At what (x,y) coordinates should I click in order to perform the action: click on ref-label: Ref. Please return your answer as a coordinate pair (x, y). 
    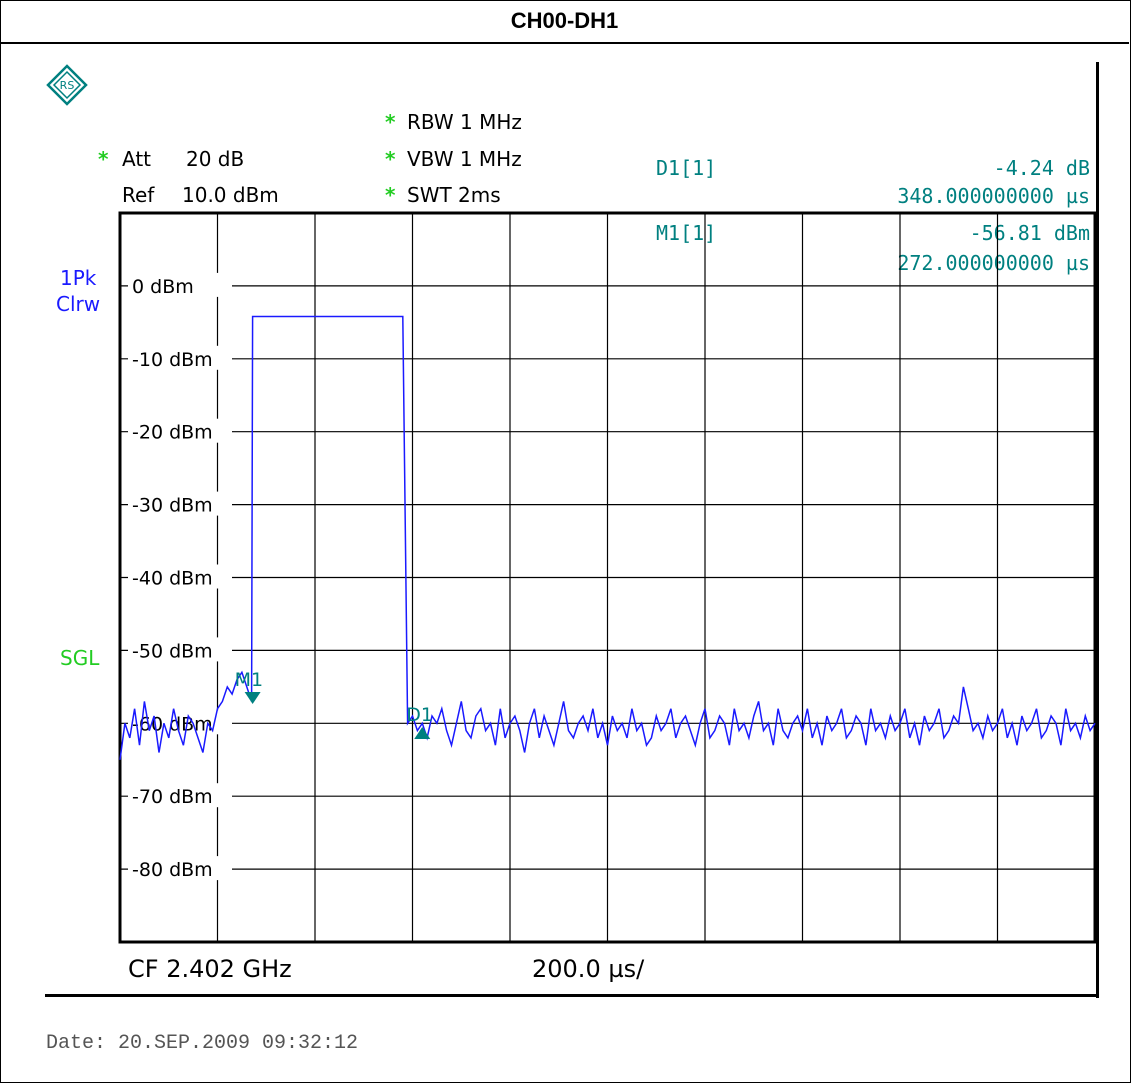
    Looking at the image, I should click on (138, 195).